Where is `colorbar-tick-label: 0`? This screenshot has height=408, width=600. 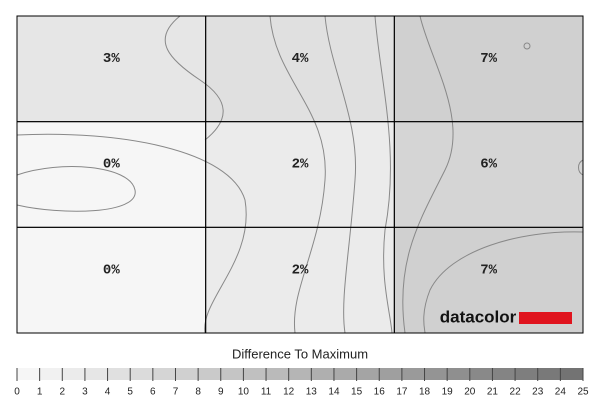 colorbar-tick-label: 0 is located at coordinates (17, 392).